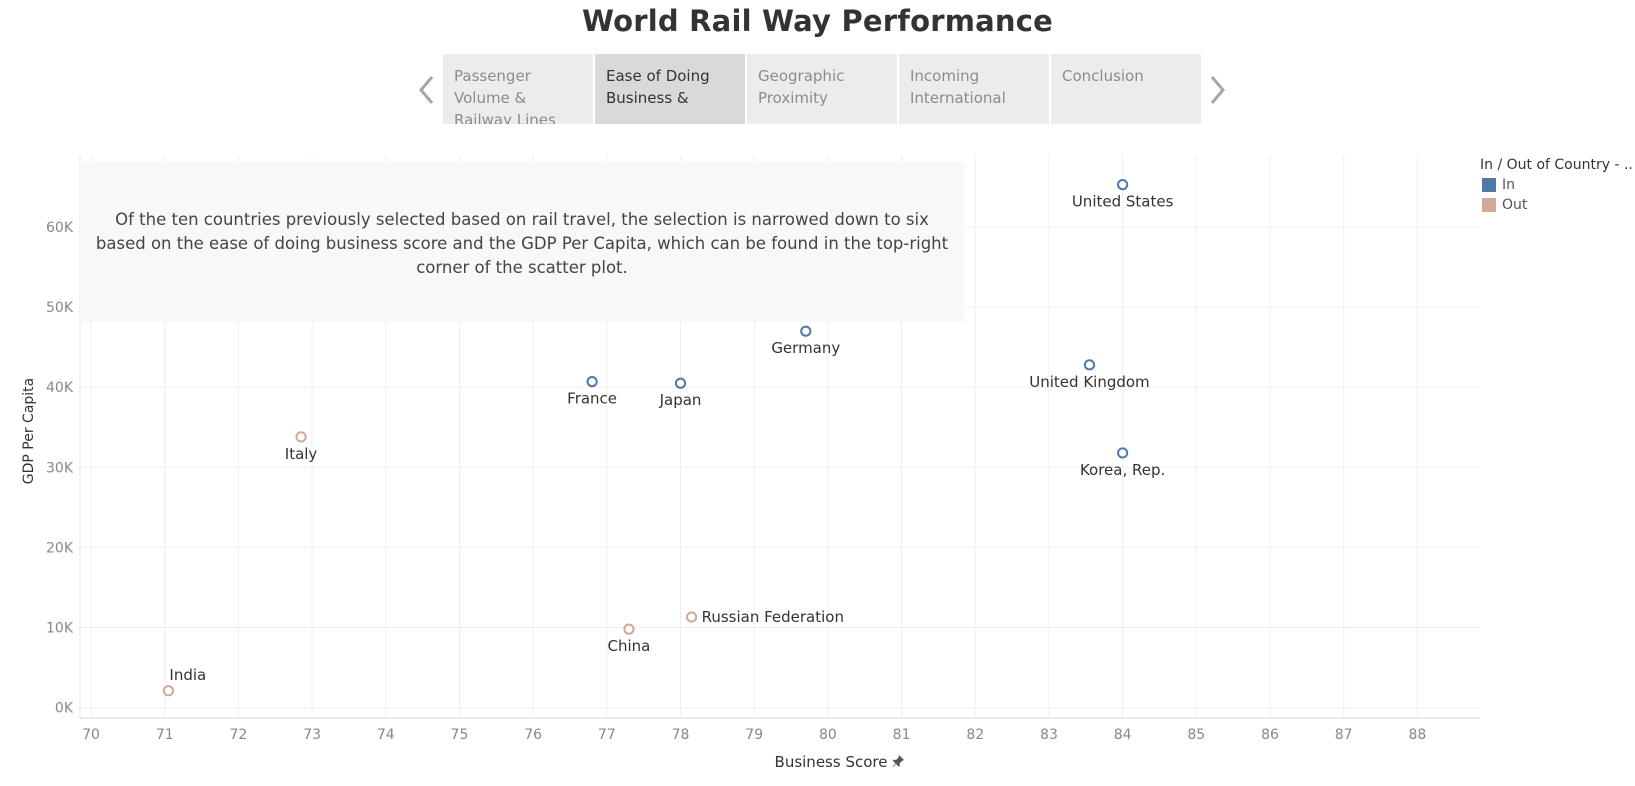 This screenshot has width=1635, height=786. Describe the element at coordinates (1049, 733) in the screenshot. I see `x-tick-label: 83` at that location.